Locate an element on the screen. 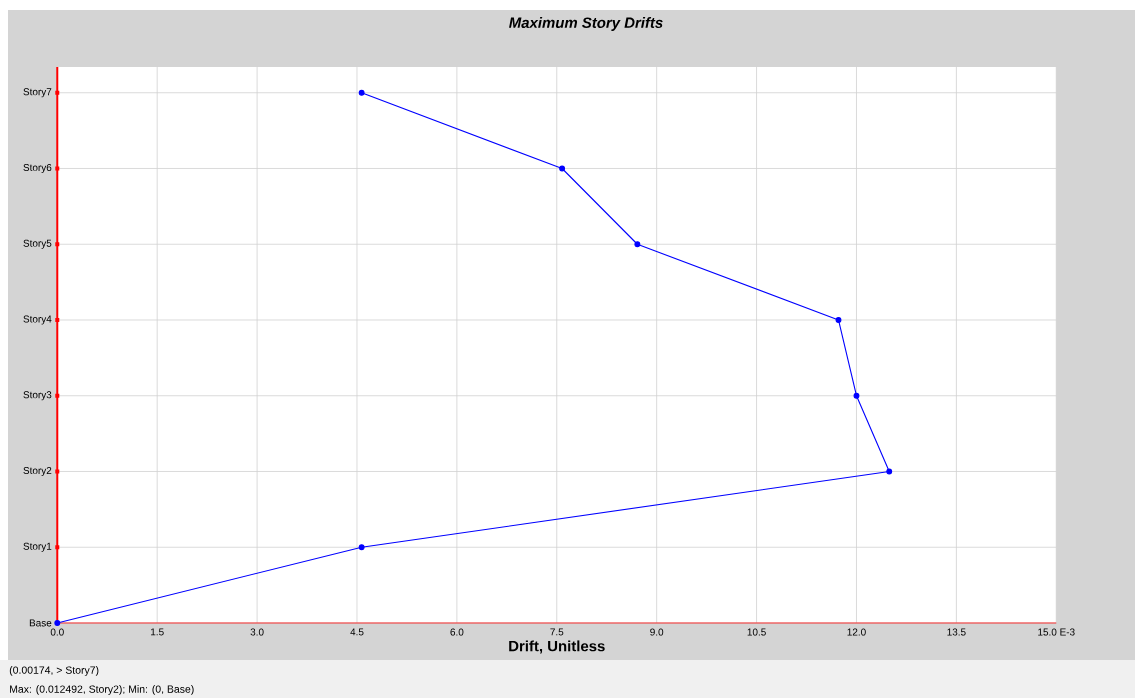 Image resolution: width=1135 pixels, height=698 pixels. x-tick-label: 12.0 is located at coordinates (856, 632).